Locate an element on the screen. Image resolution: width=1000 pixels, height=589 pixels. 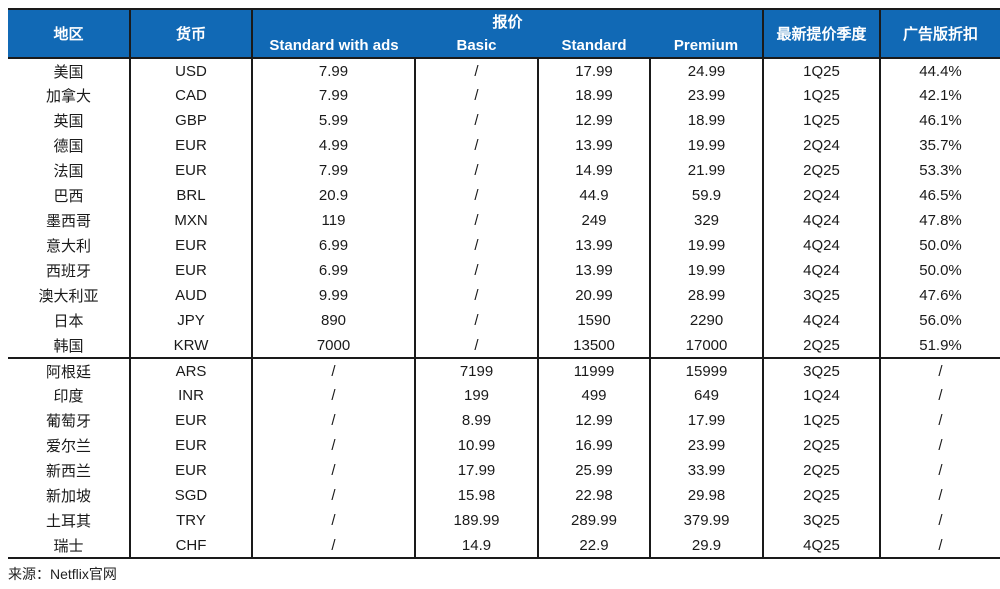
cell-premium: 18.99 is located at coordinates (706, 120).